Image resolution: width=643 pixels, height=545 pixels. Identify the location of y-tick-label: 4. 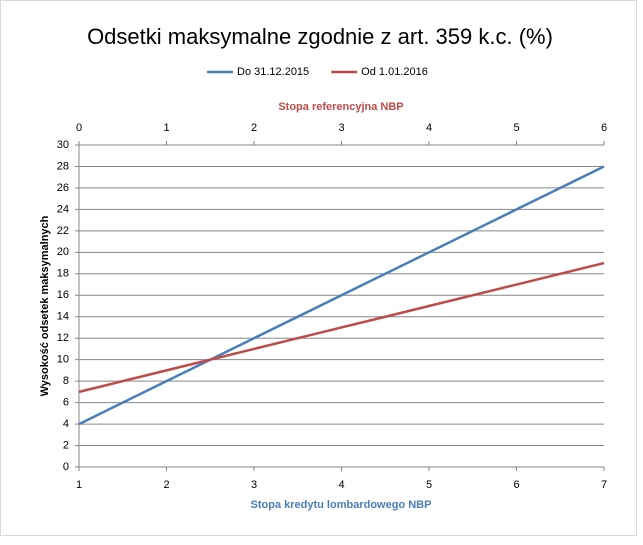
(66, 424).